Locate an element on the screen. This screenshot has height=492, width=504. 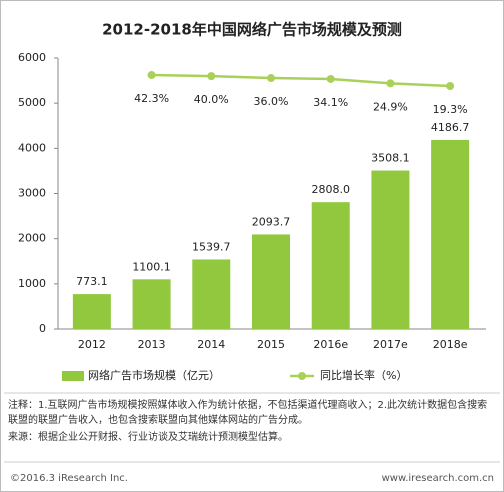
data-label: 24.9% is located at coordinates (390, 106).